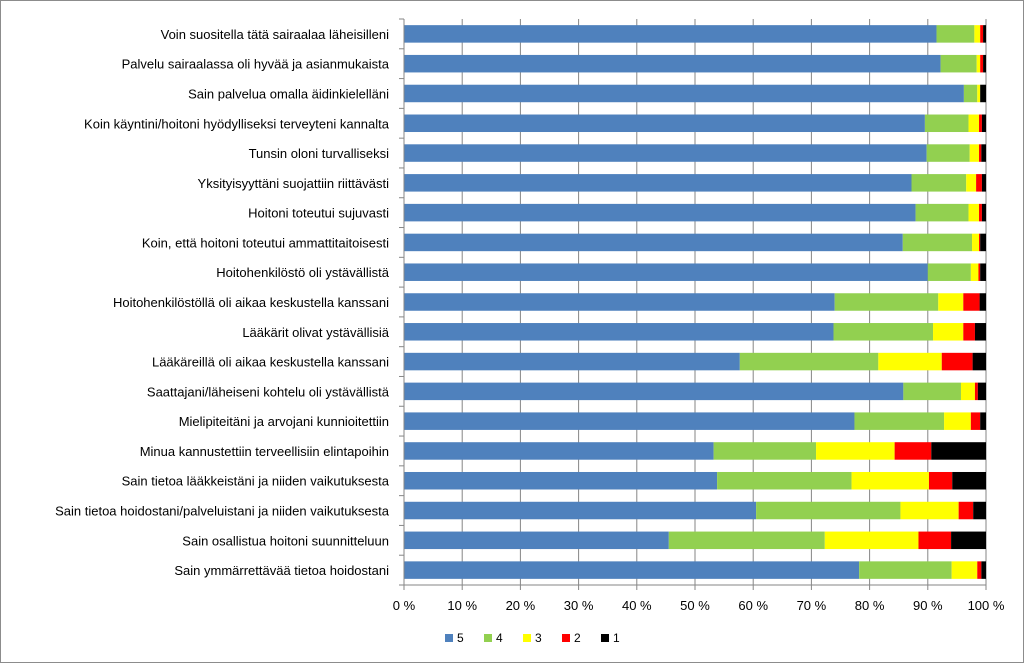  Describe the element at coordinates (538, 638) in the screenshot. I see `legend-label-3: 3` at that location.